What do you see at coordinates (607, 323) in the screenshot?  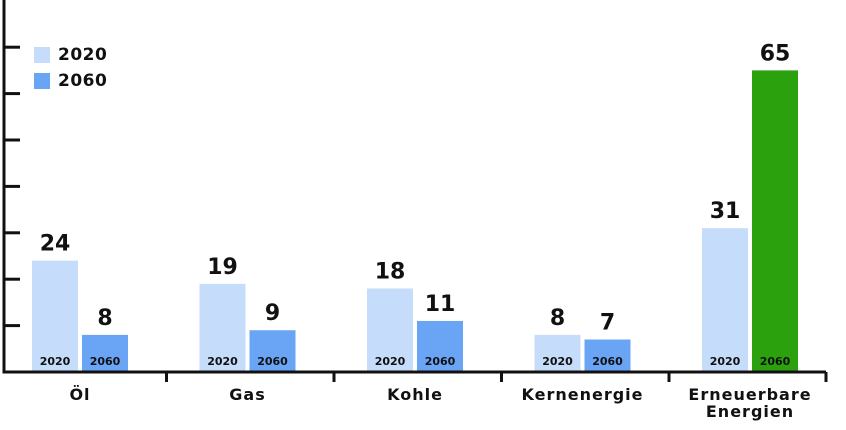 I see `value-label-2060-3: 7` at bounding box center [607, 323].